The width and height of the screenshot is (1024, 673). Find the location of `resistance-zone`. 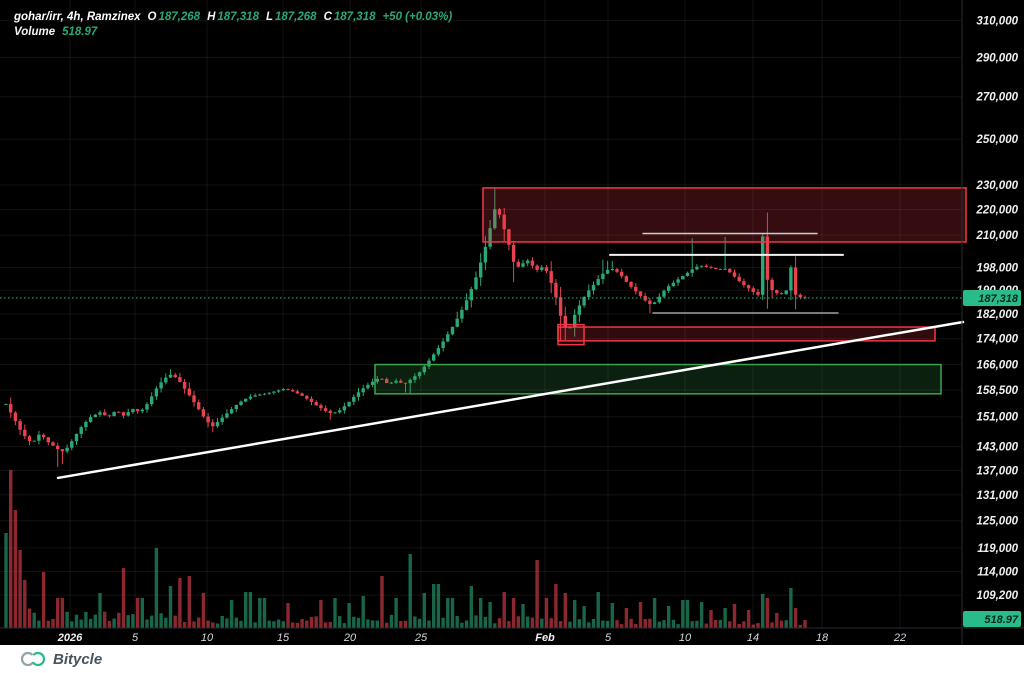

resistance-zone is located at coordinates (746, 334).